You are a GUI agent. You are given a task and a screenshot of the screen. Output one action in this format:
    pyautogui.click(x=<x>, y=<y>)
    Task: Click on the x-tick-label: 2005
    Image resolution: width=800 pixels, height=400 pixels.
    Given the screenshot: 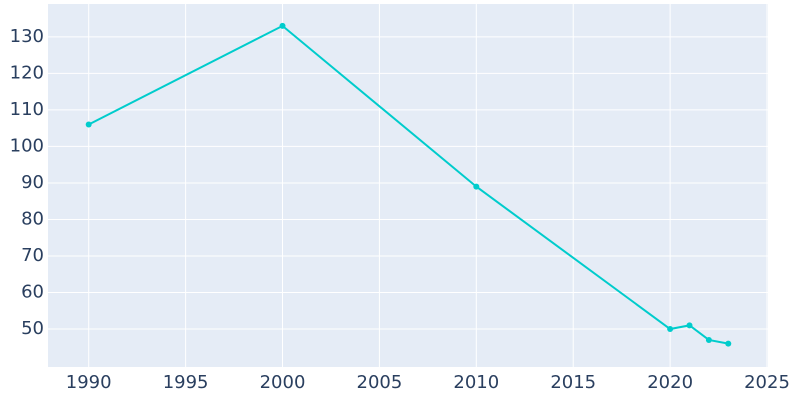 What is the action you would take?
    pyautogui.click(x=380, y=382)
    